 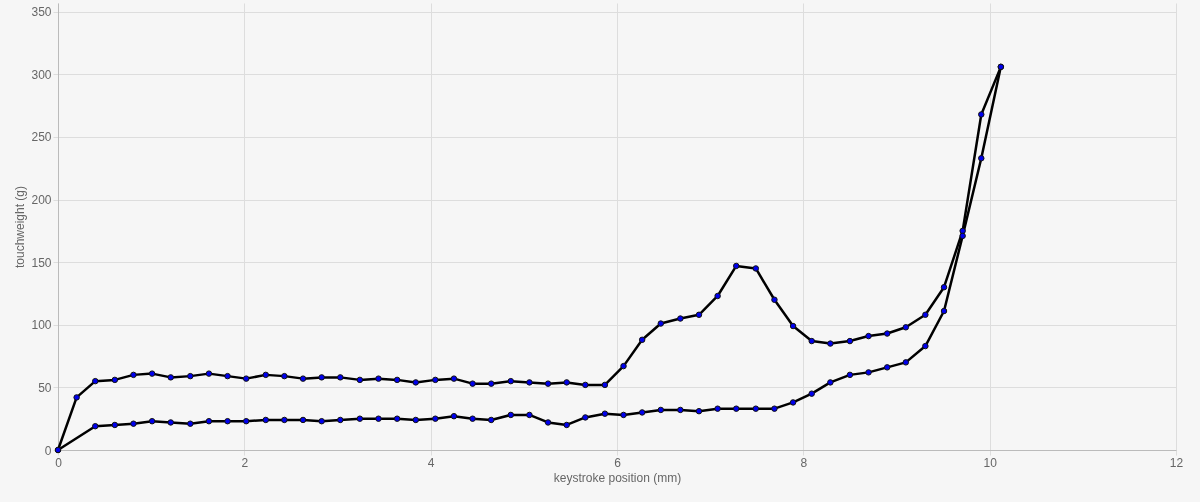 I want to click on x-tick-label: 12, so click(x=1176, y=462).